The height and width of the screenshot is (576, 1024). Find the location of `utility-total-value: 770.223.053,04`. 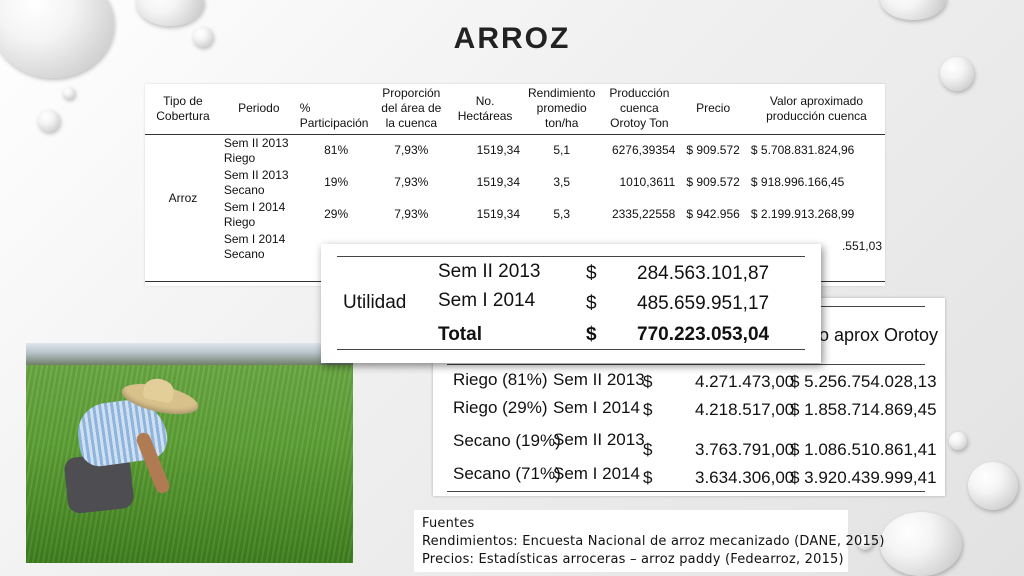

utility-total-value: 770.223.053,04 is located at coordinates (703, 334).